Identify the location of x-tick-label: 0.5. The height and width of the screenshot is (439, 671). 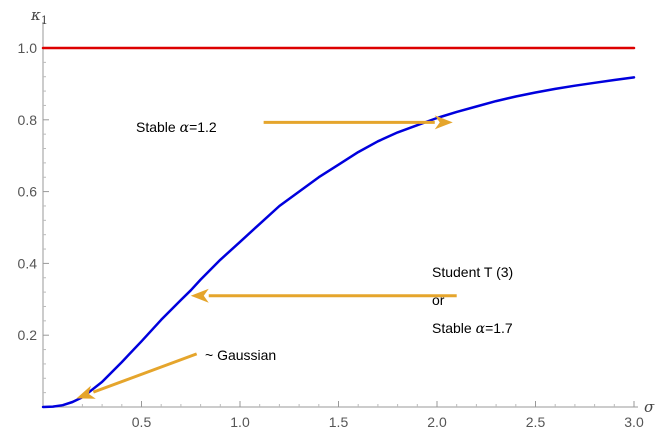
(142, 422).